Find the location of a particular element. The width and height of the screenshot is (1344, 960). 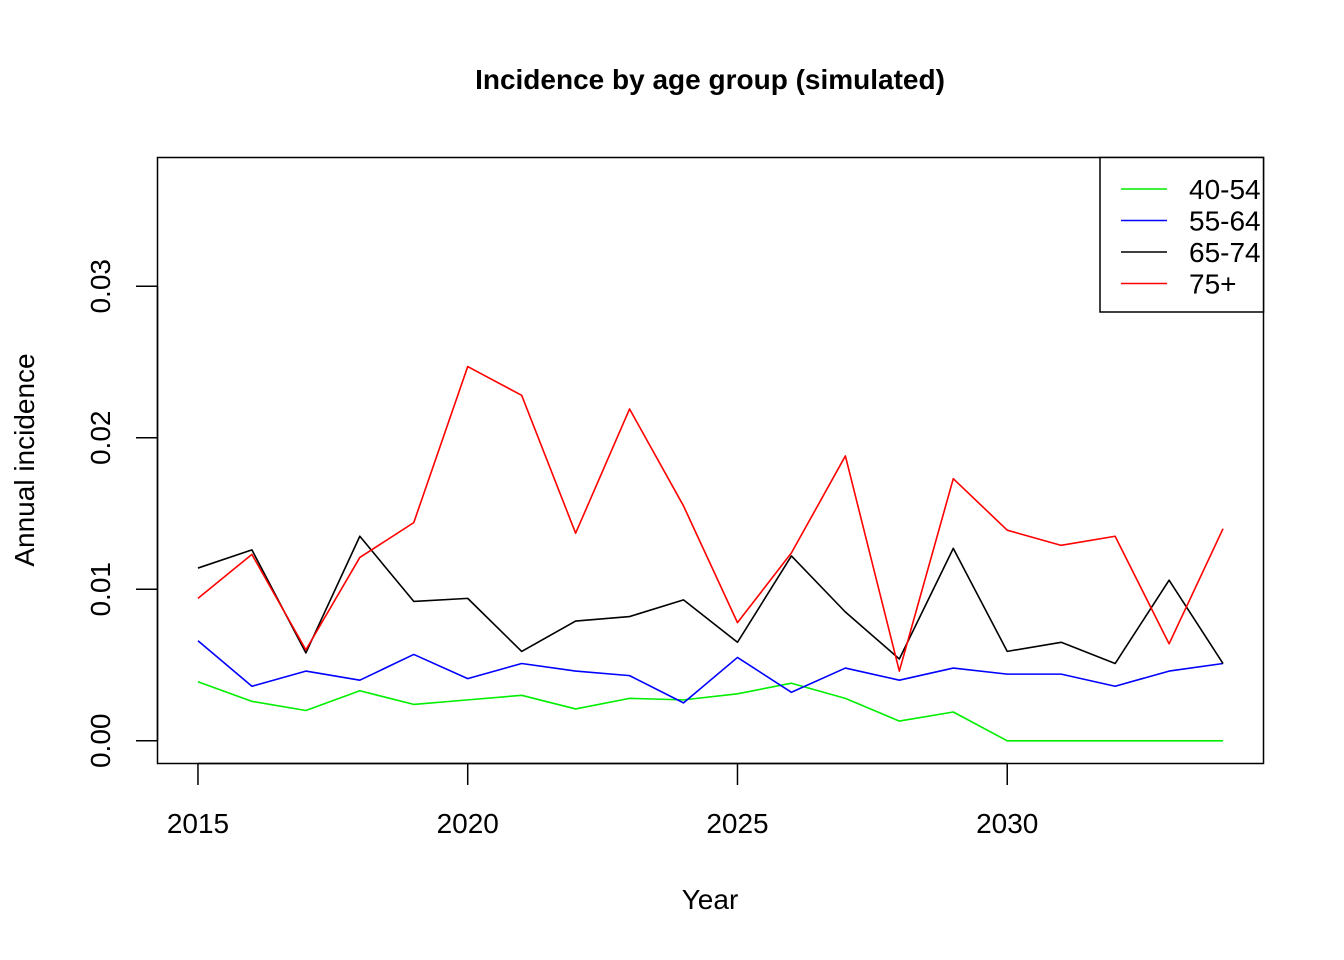

legend-label: 55-64 is located at coordinates (1225, 221).